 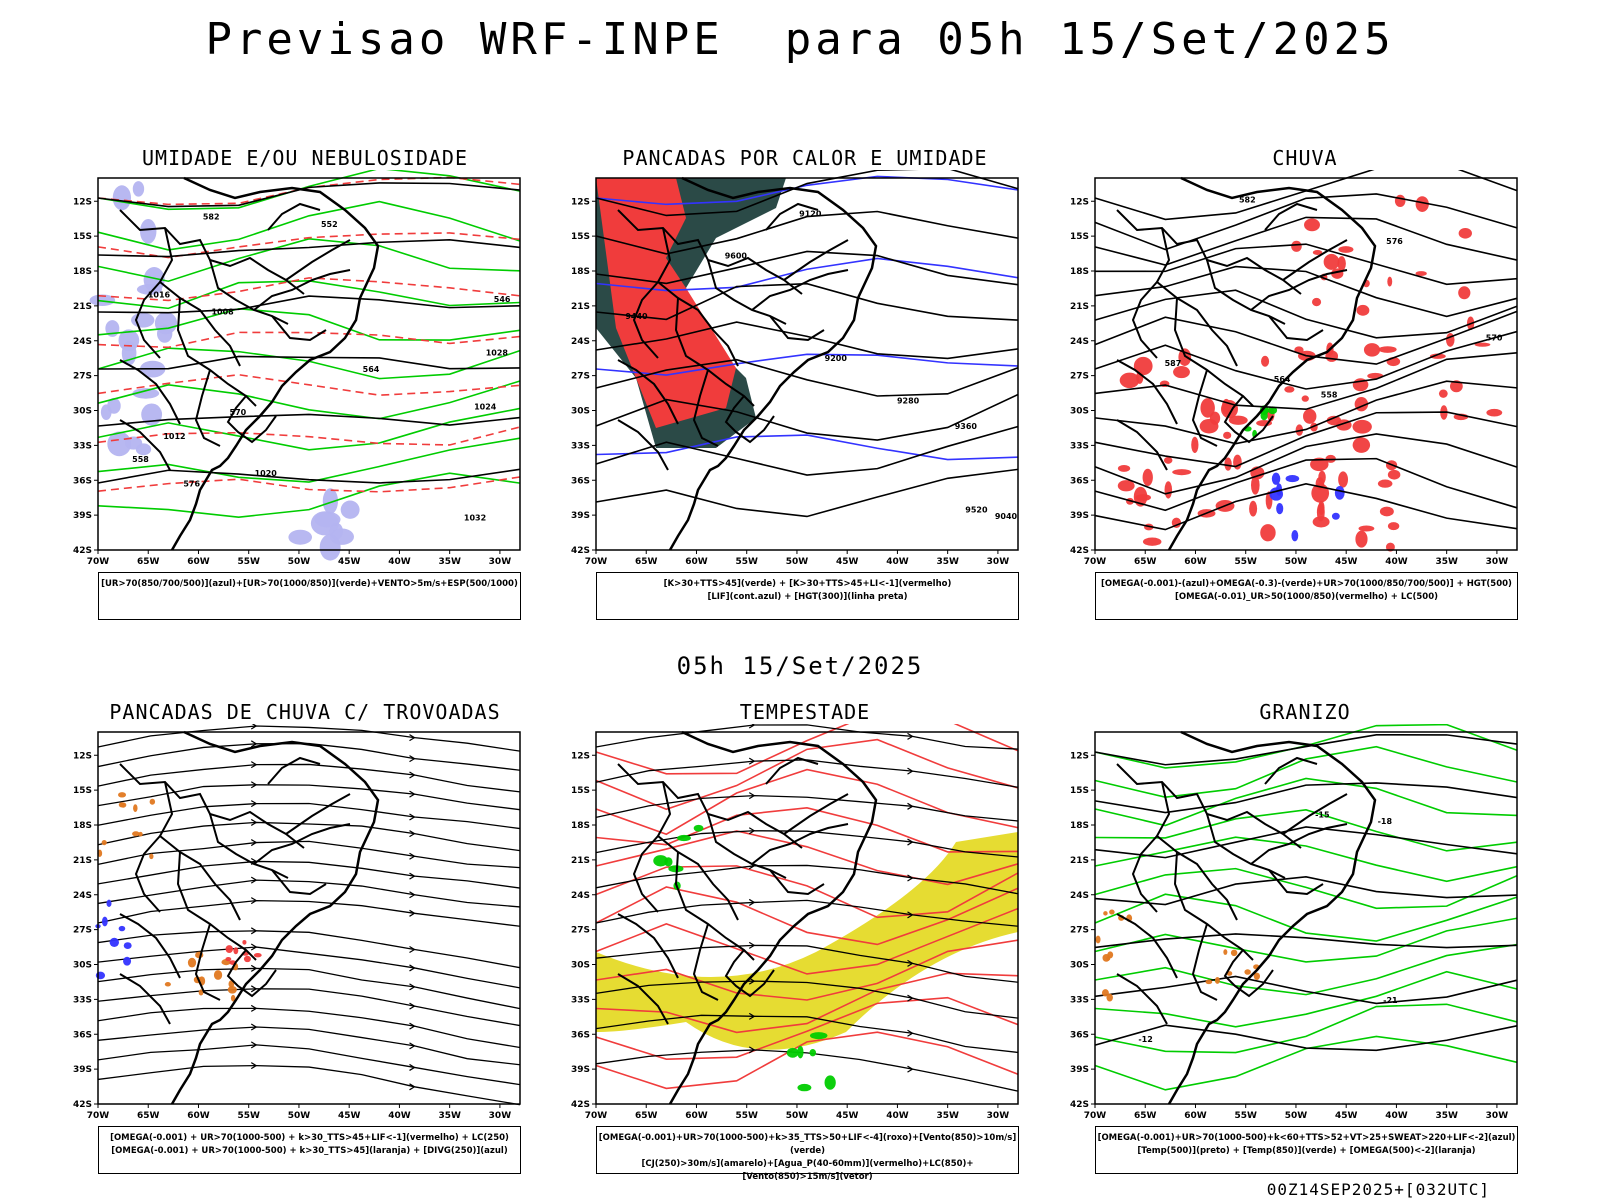 What do you see at coordinates (248, 1115) in the screenshot?
I see `lon-label: 55W` at bounding box center [248, 1115].